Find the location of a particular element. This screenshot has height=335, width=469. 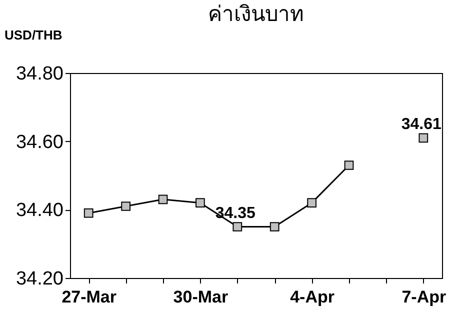

x-tick-label: 7-Apr is located at coordinates (424, 297).